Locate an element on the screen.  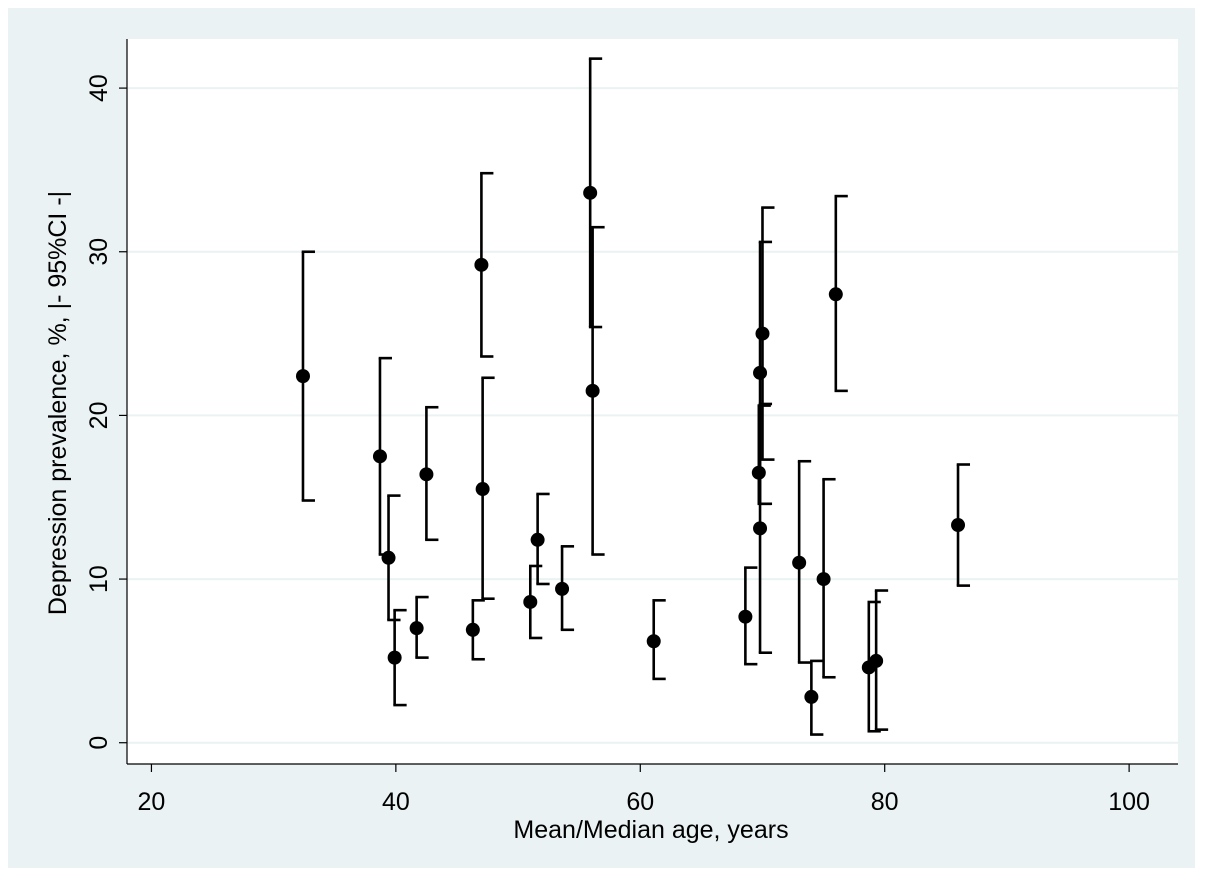
x-axis: 20 40 60 80 100 is located at coordinates (652, 789).